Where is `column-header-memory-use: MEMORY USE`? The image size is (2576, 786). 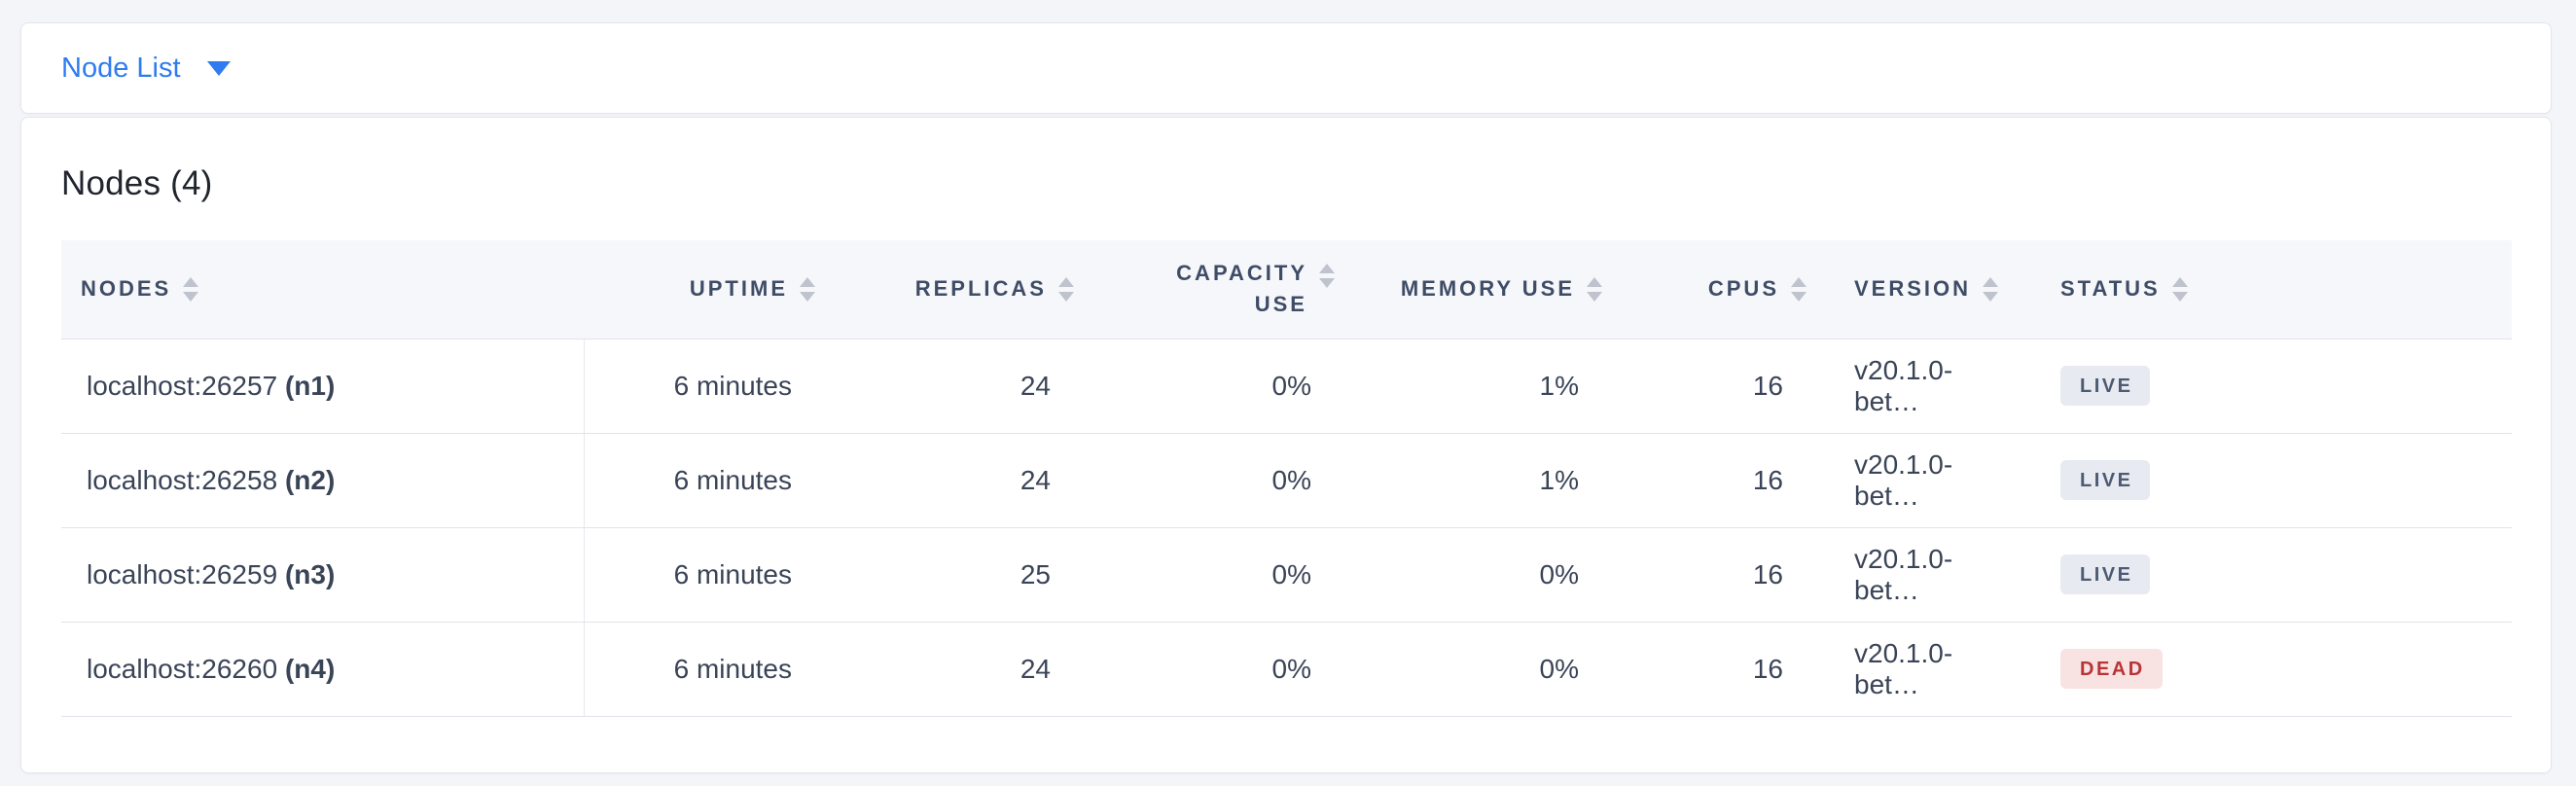 column-header-memory-use: MEMORY USE is located at coordinates (1480, 289).